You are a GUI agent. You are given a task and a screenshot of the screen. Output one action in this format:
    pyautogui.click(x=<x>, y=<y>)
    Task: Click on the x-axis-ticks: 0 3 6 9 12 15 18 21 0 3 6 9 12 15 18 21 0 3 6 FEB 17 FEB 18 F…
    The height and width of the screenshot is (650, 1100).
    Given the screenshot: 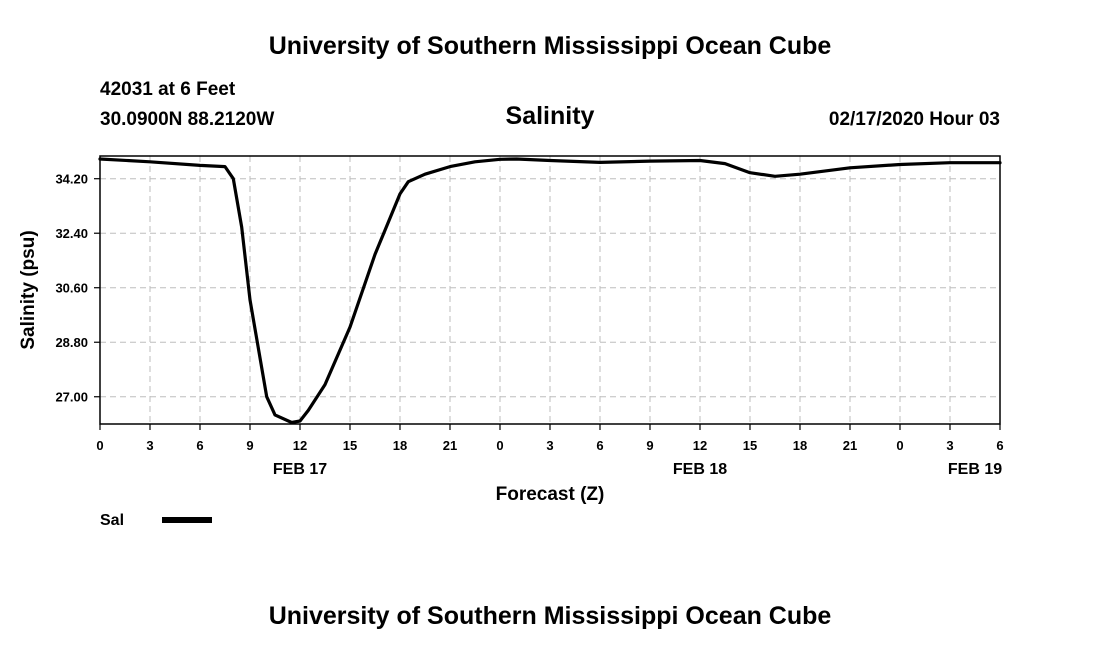 What is the action you would take?
    pyautogui.click(x=550, y=451)
    